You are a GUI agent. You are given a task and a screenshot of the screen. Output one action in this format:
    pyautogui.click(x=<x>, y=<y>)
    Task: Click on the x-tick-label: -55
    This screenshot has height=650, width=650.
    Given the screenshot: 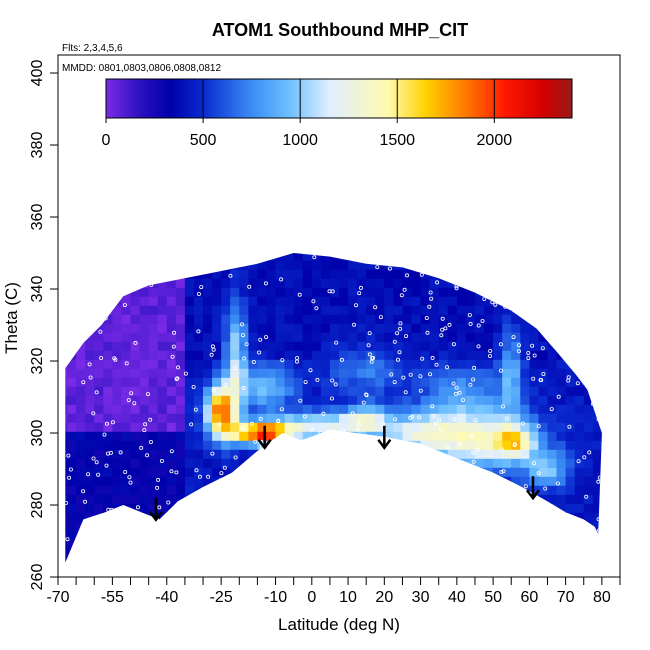 What is the action you would take?
    pyautogui.click(x=112, y=597)
    